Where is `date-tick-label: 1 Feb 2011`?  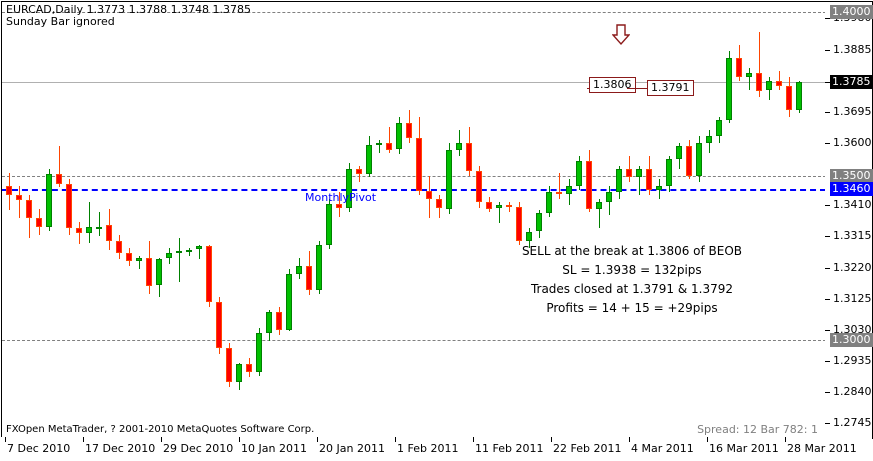
date-tick-label: 1 Feb 2011 is located at coordinates (428, 448).